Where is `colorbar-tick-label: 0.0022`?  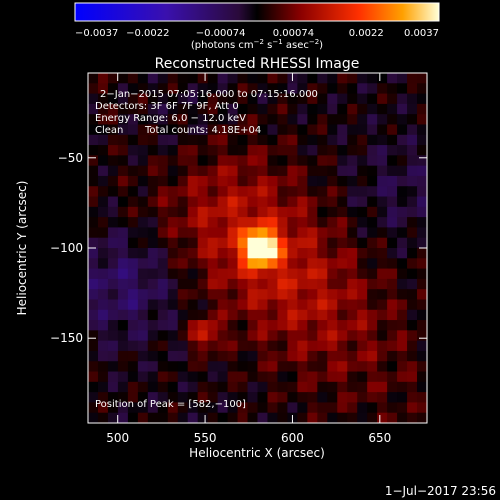 colorbar-tick-label: 0.0022 is located at coordinates (366, 33).